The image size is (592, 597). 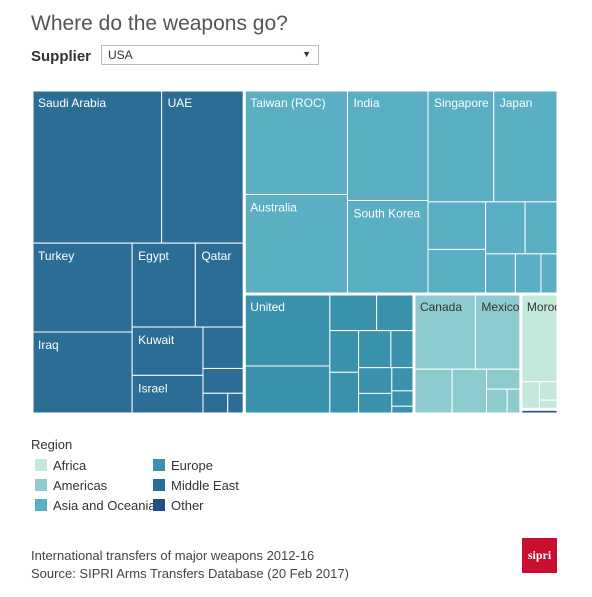 What do you see at coordinates (287, 103) in the screenshot?
I see `treemap-tile-label: Taiwan (ROC)` at bounding box center [287, 103].